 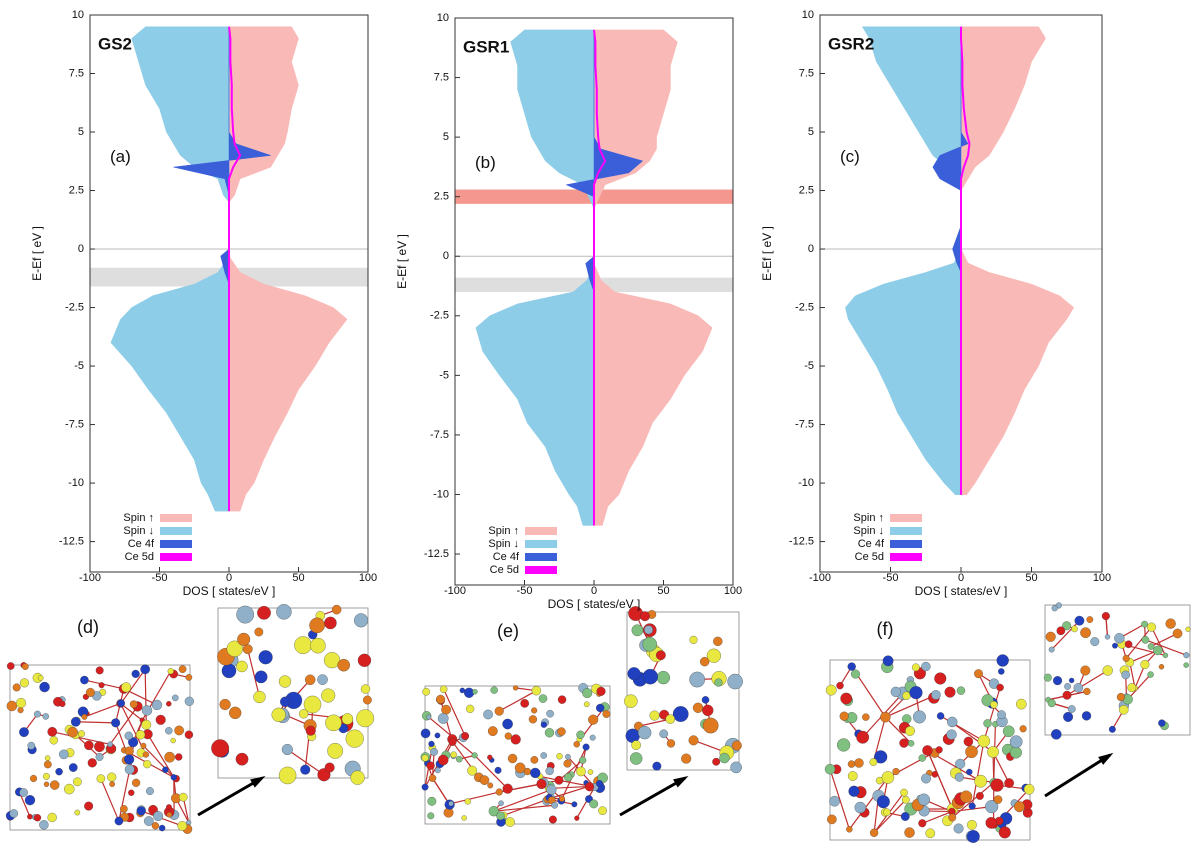 What do you see at coordinates (961, 578) in the screenshot?
I see `x-tick-label: 0` at bounding box center [961, 578].